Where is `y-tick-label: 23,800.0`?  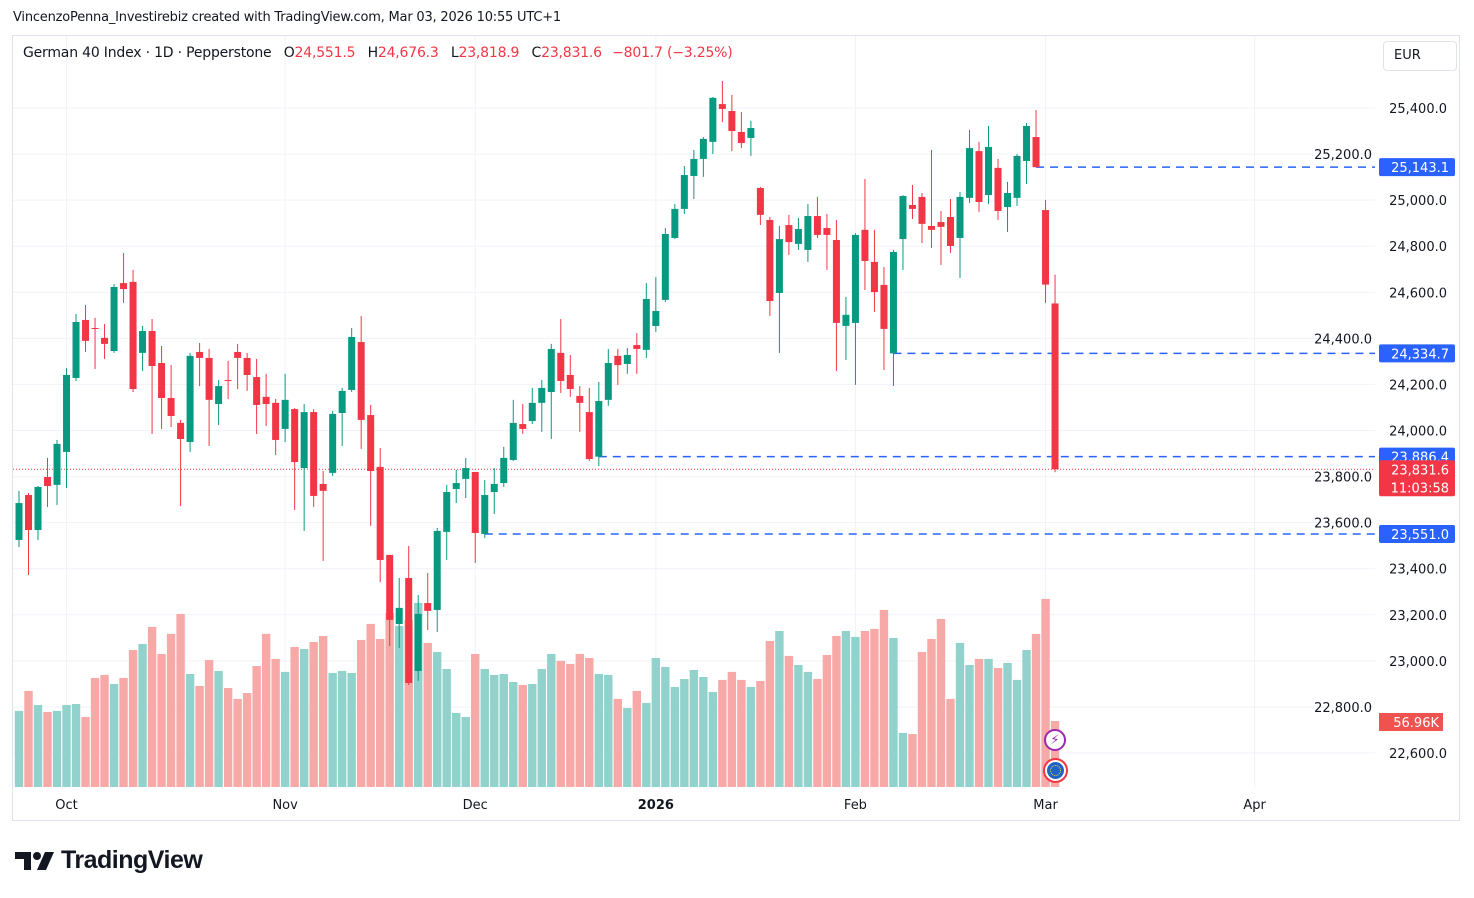
y-tick-label: 23,800.0 is located at coordinates (1343, 478).